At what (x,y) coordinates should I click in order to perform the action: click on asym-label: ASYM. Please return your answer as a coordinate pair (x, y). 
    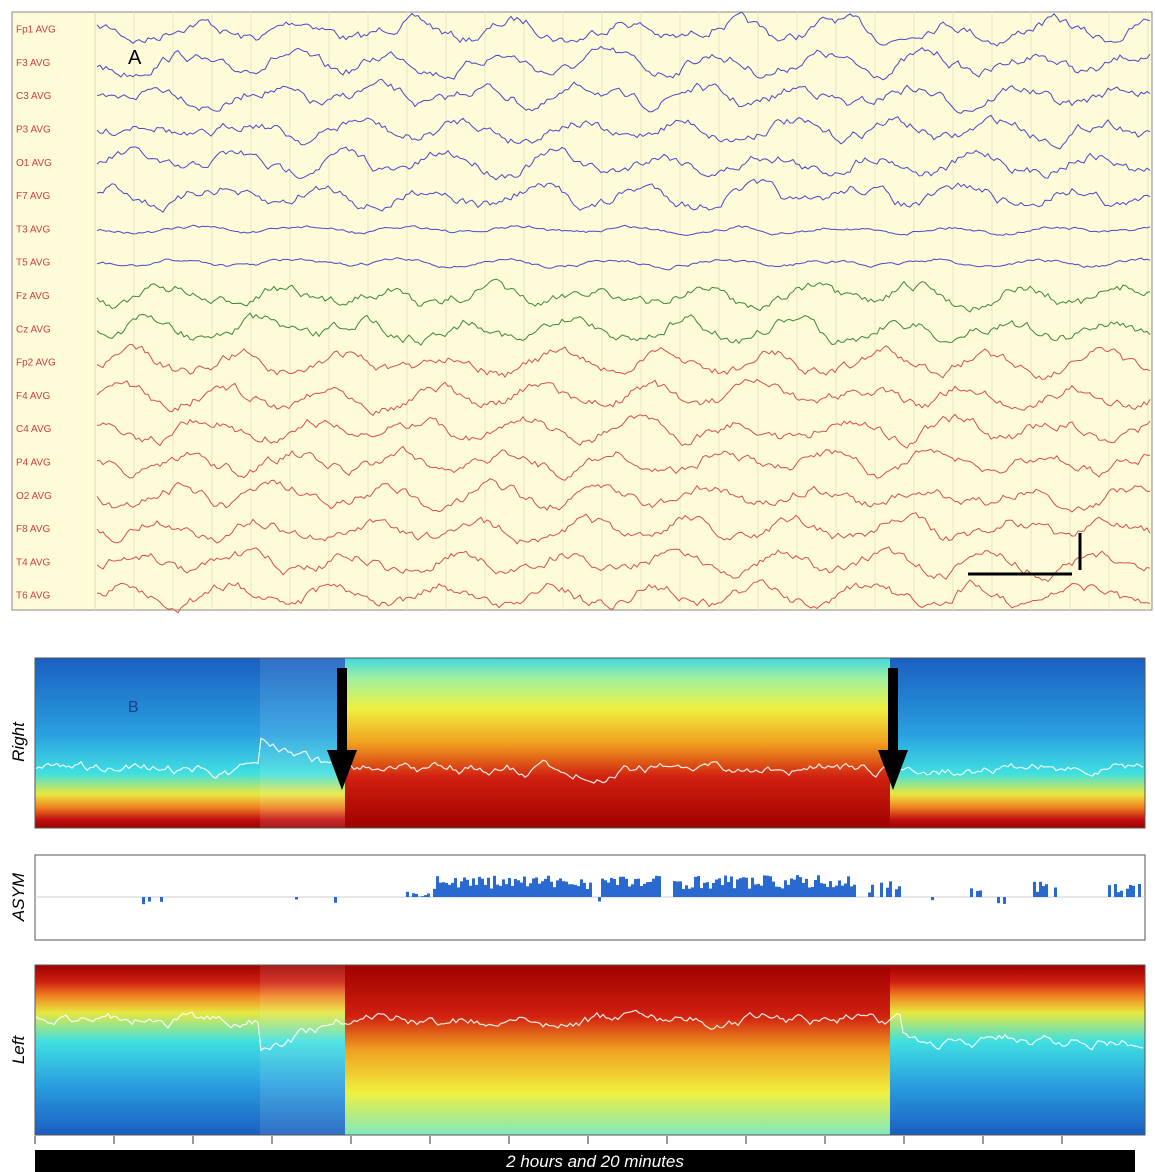
    Looking at the image, I should click on (18, 897).